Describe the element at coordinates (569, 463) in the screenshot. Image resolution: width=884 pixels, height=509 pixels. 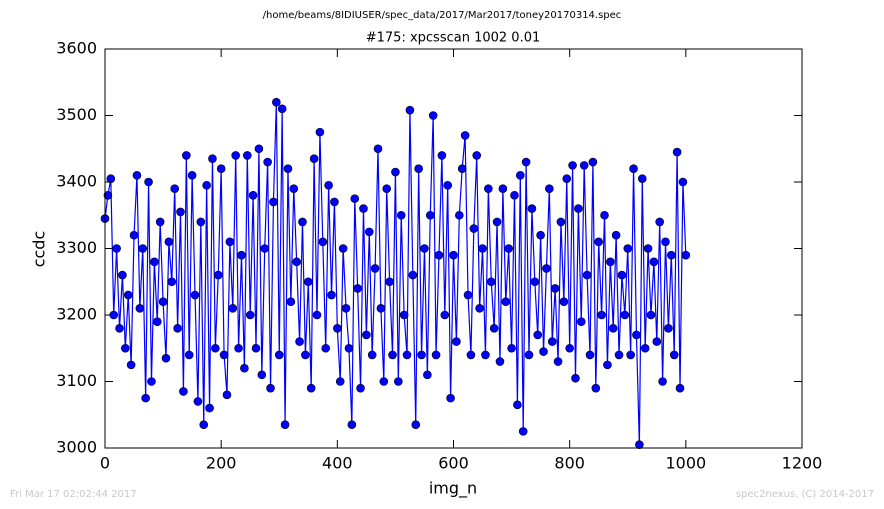
I see `x-tick-label: 800` at that location.